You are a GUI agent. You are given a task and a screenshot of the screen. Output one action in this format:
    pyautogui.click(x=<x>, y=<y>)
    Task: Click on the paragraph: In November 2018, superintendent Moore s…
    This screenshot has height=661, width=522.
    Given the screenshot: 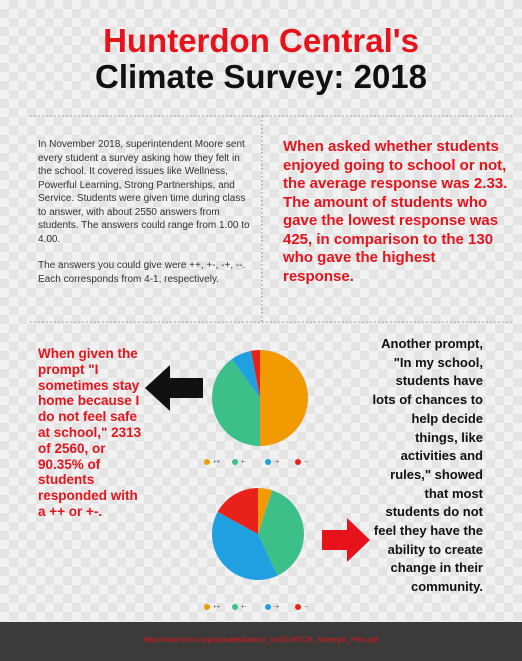 What is the action you would take?
    pyautogui.click(x=144, y=192)
    